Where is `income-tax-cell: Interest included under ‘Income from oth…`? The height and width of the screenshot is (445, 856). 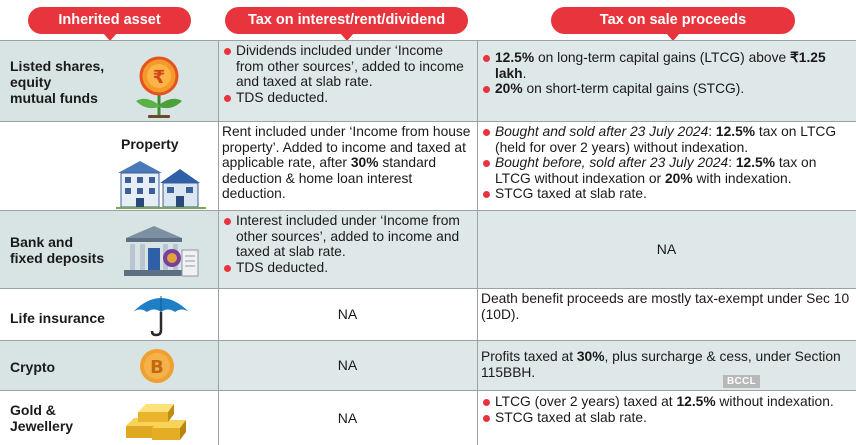 income-tax-cell: Interest included under ‘Income from oth… is located at coordinates (347, 249).